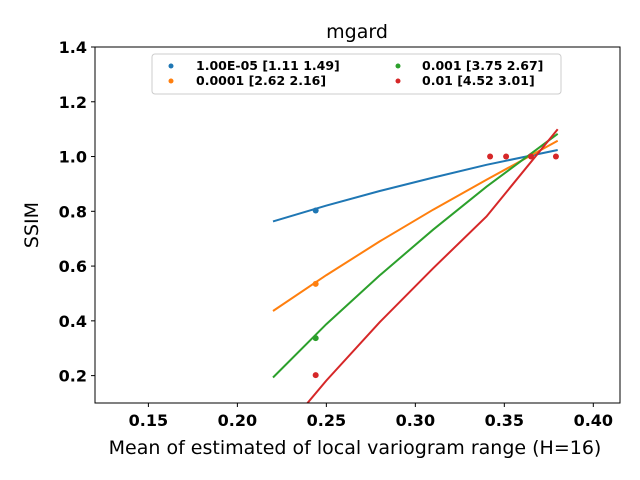 The image size is (640, 480). I want to click on legend-label: 0.001 [3.75 2.67], so click(482, 65).